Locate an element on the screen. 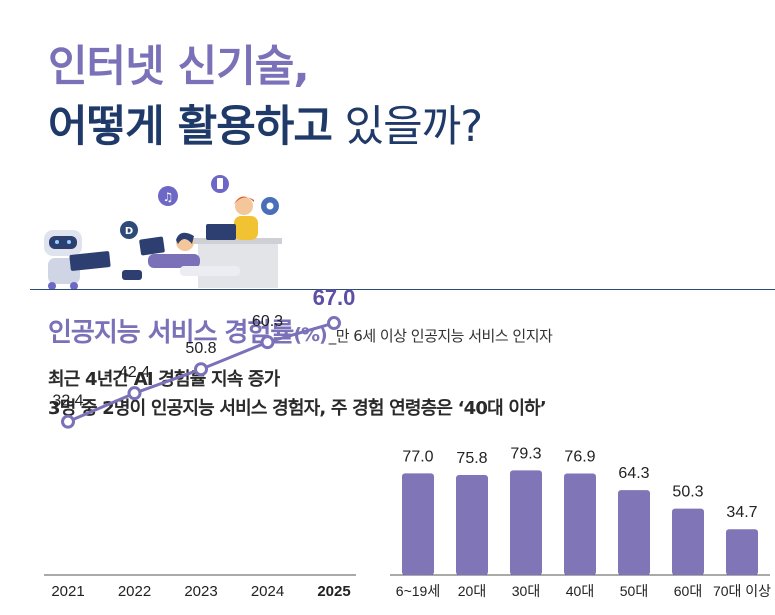 This screenshot has width=775, height=615. line-chart-x-tick-label: 2021 is located at coordinates (67, 591).